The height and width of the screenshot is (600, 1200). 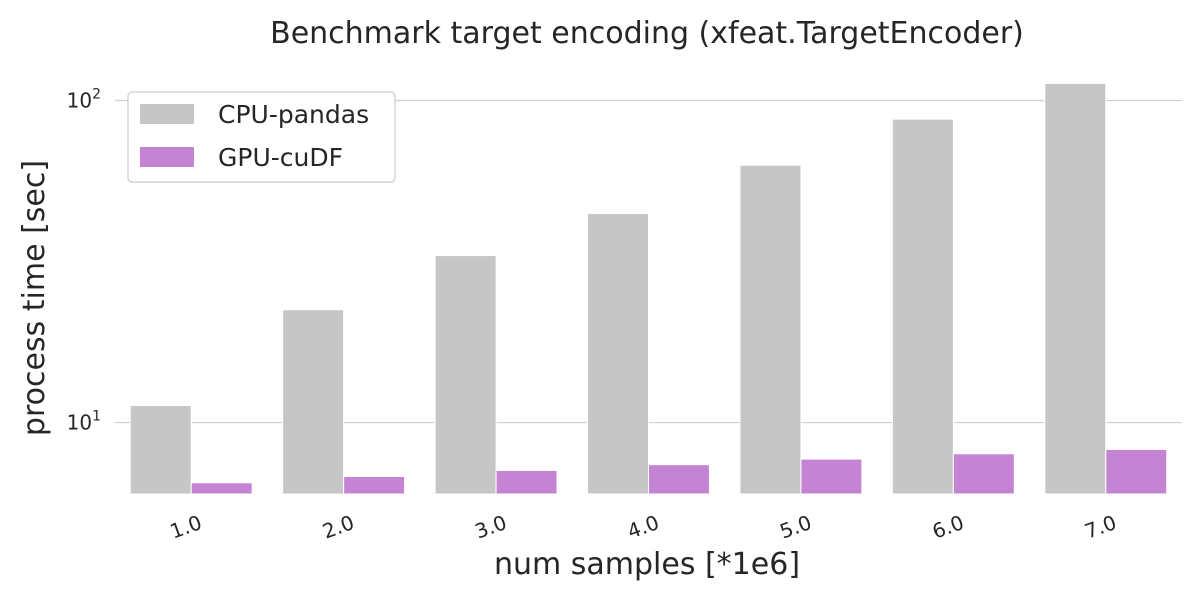 What do you see at coordinates (831, 476) in the screenshot?
I see `bar-gpu-5.0` at bounding box center [831, 476].